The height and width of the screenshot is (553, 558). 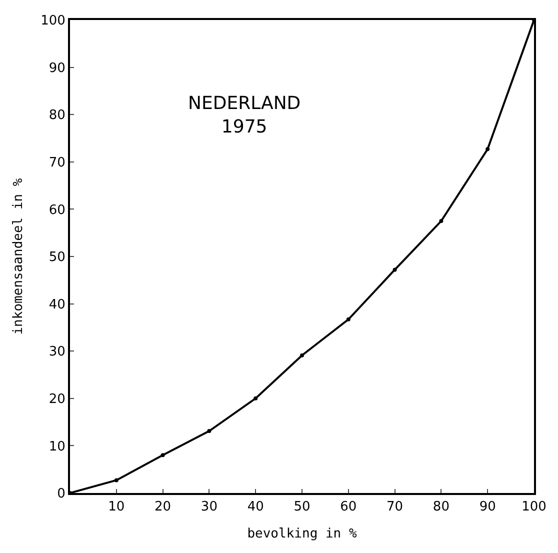 What do you see at coordinates (57, 116) in the screenshot?
I see `y-tick-label: 80` at bounding box center [57, 116].